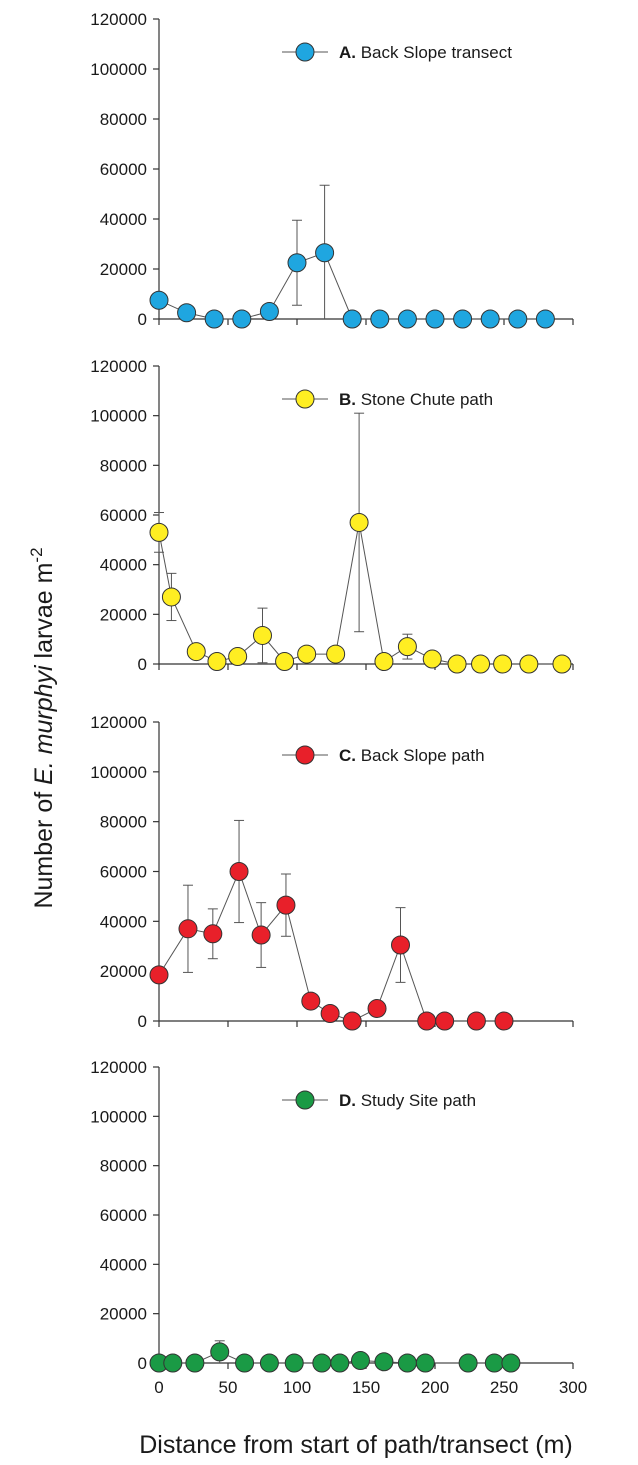 This screenshot has width=638, height=1465. Describe the element at coordinates (36, 554) in the screenshot. I see `y-axis-title-superscript: -2` at that location.